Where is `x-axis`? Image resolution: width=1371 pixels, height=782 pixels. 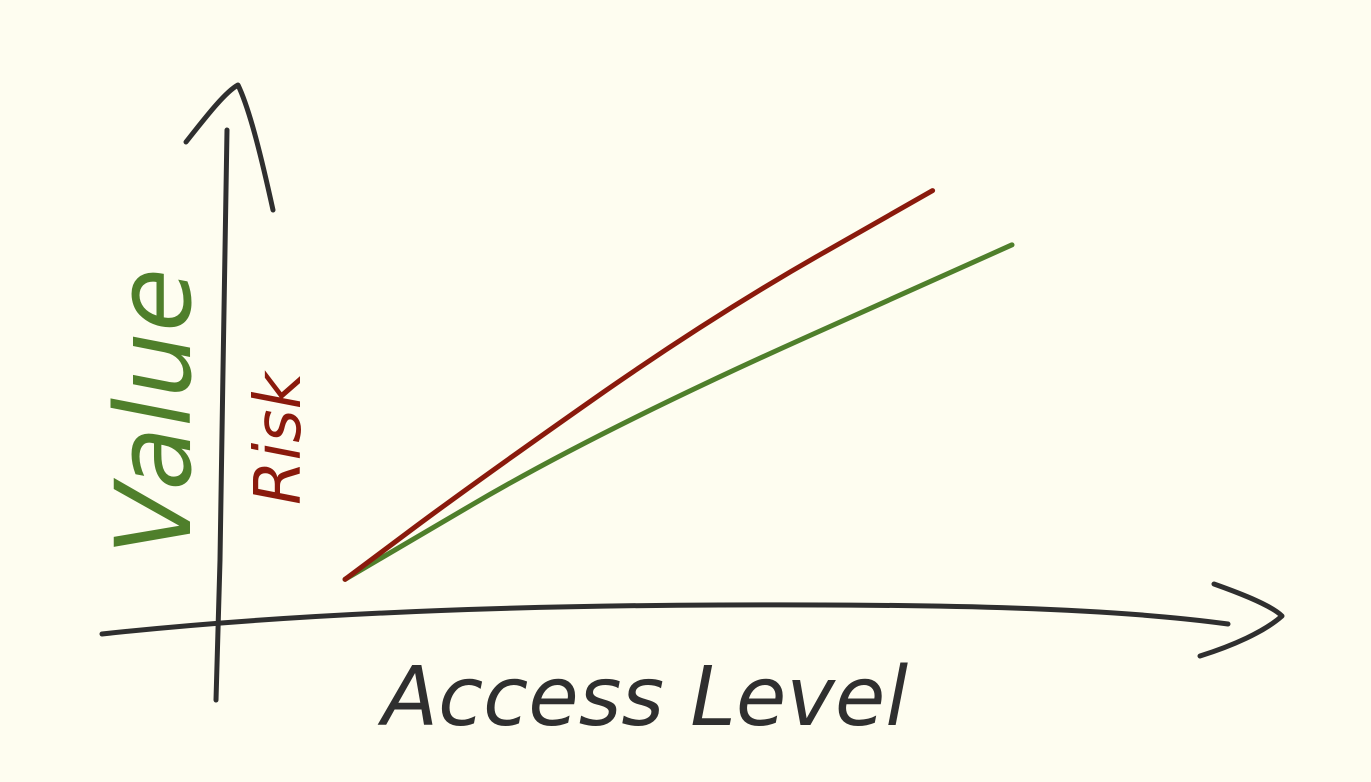 x-axis is located at coordinates (665, 619).